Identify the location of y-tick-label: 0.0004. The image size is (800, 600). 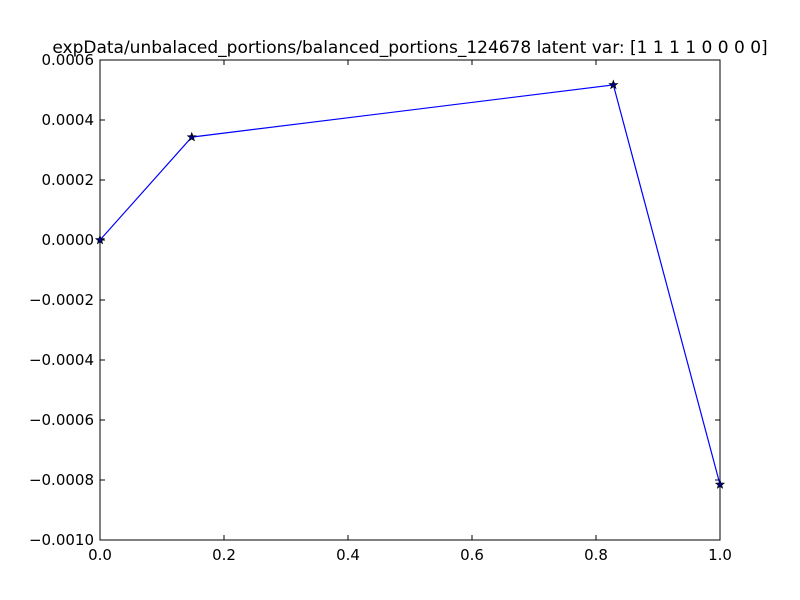
(68, 120).